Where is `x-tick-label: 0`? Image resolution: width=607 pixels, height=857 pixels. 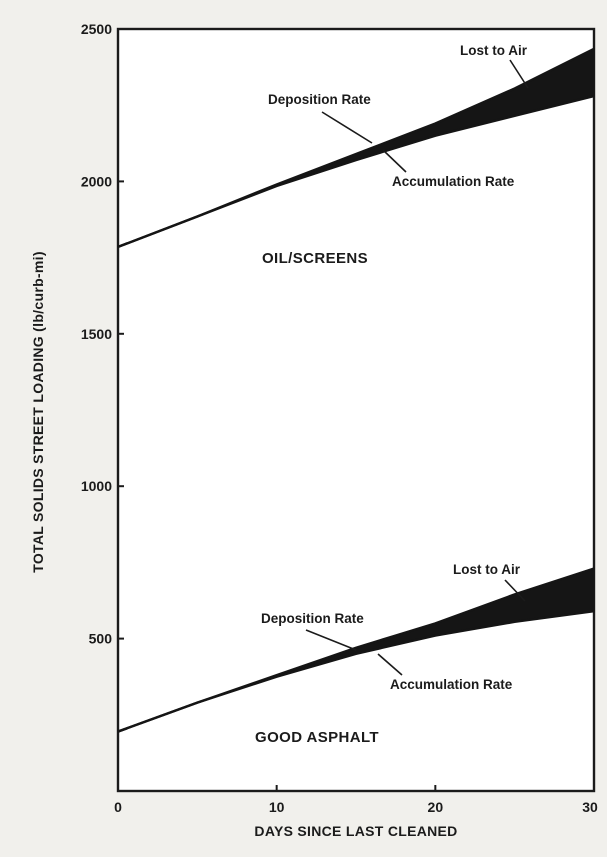
x-tick-label: 0 is located at coordinates (118, 807).